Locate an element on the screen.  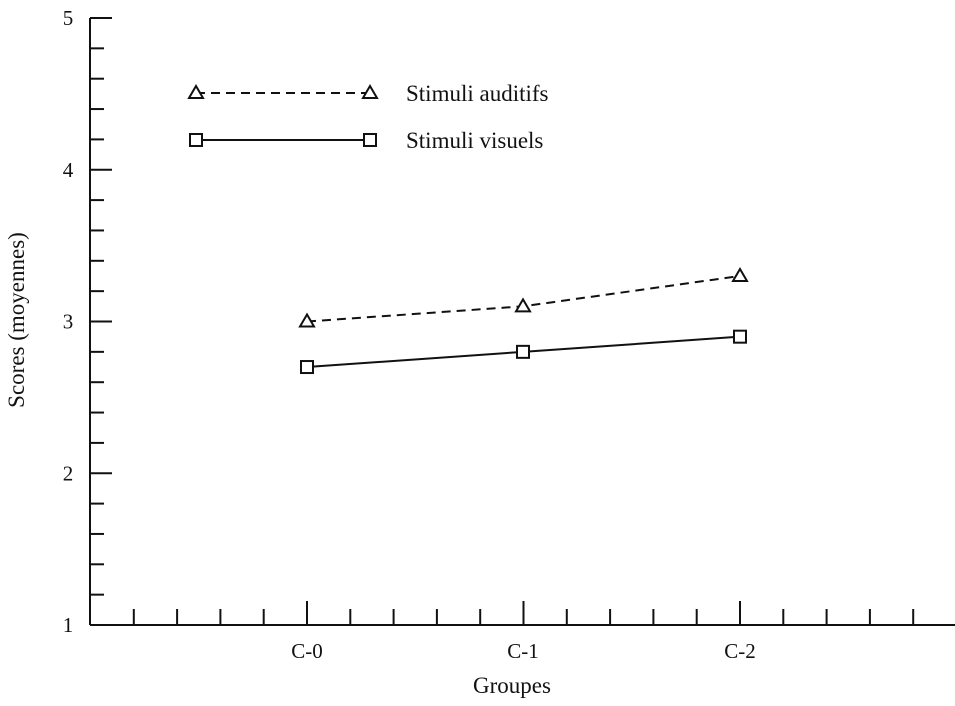
legend-label: Stimuli visuels is located at coordinates (474, 140).